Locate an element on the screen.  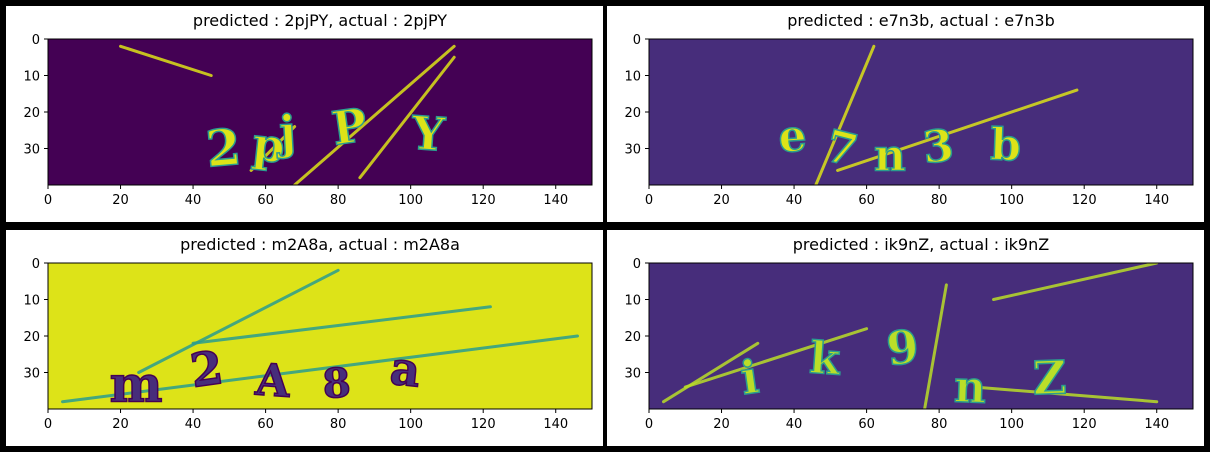
captcha-glyph: 9 is located at coordinates (902, 347).